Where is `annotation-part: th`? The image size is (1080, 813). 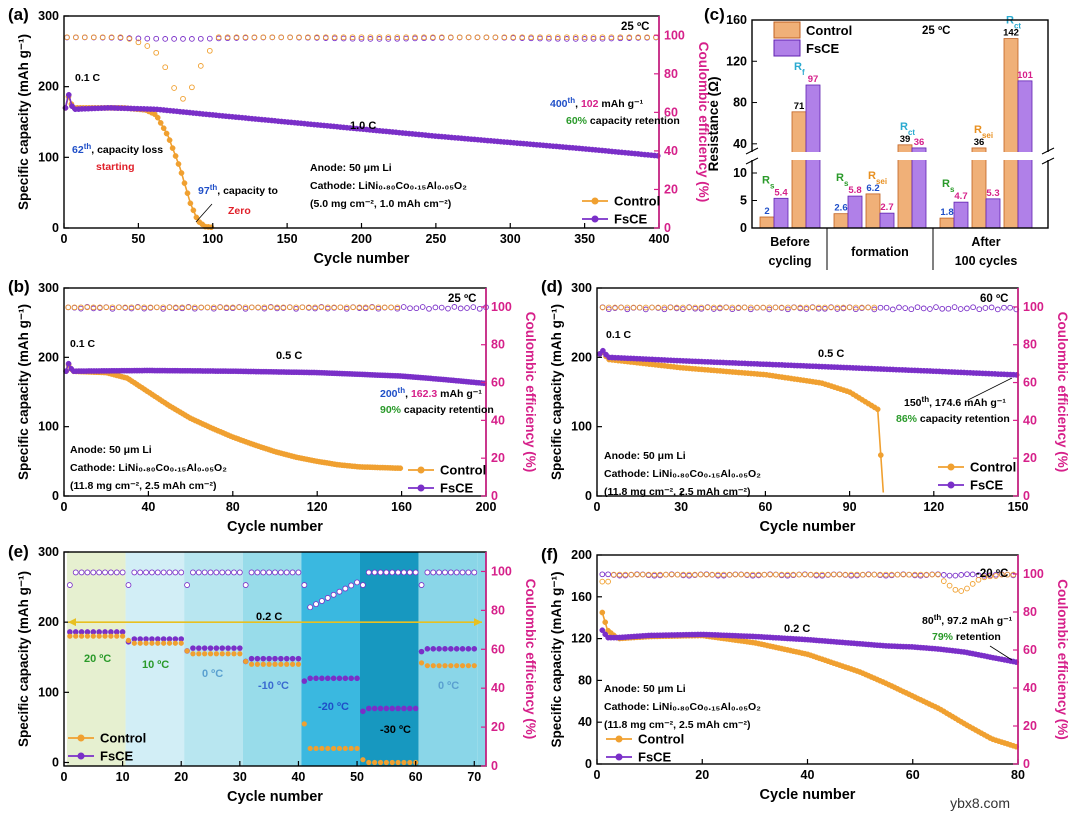 annotation-part: th is located at coordinates (926, 399).